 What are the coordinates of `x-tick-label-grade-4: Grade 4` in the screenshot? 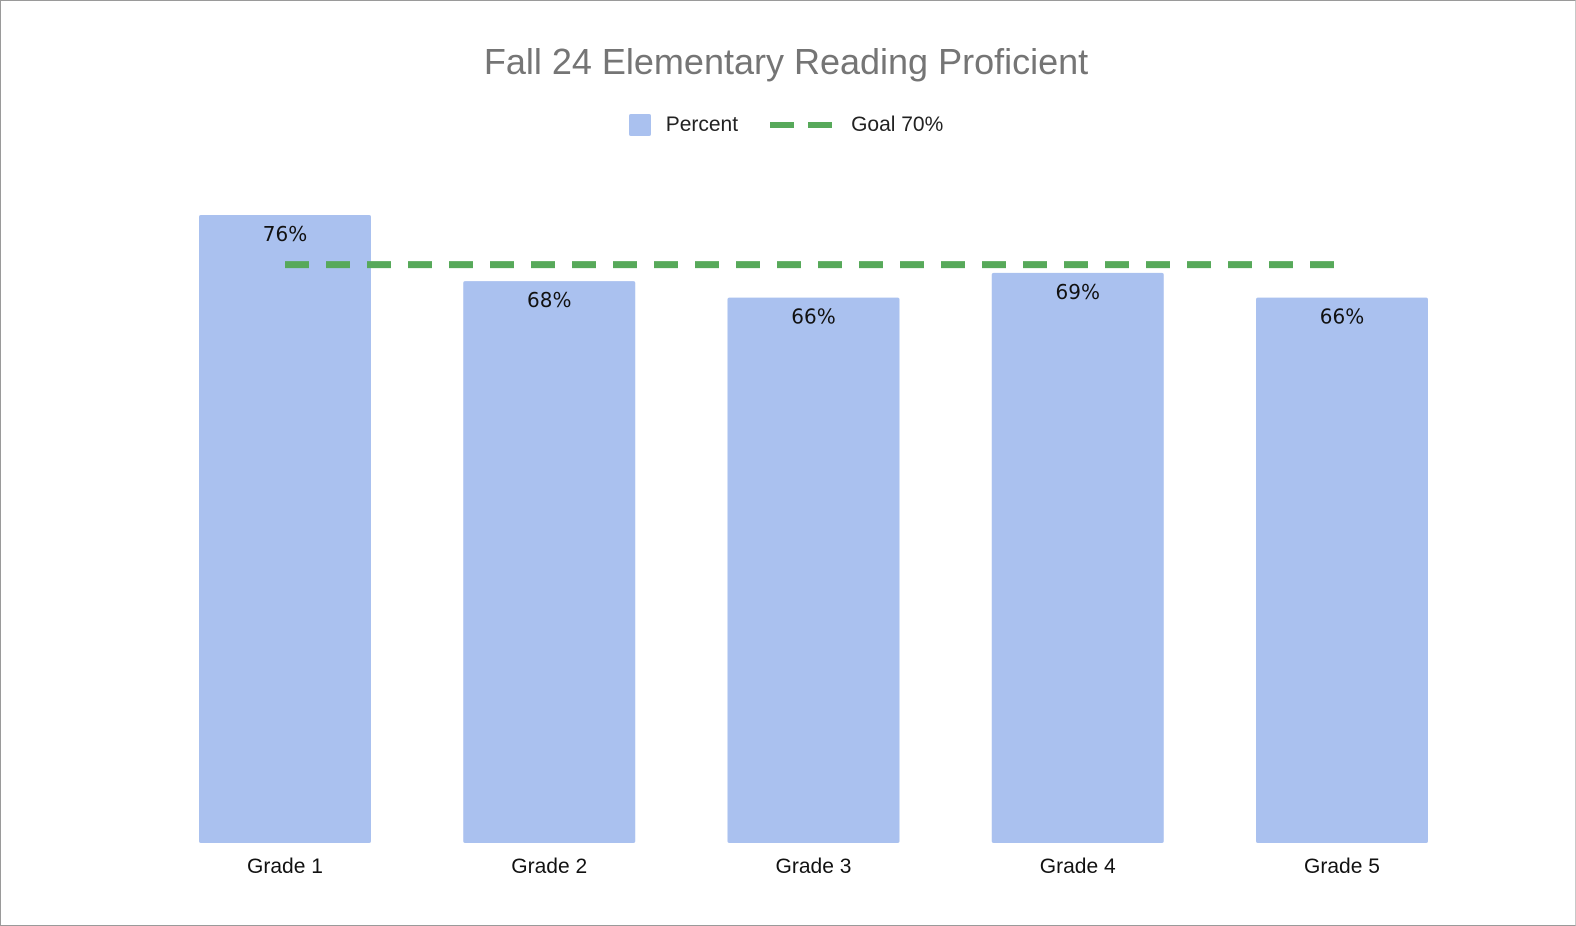 It's located at (1078, 866).